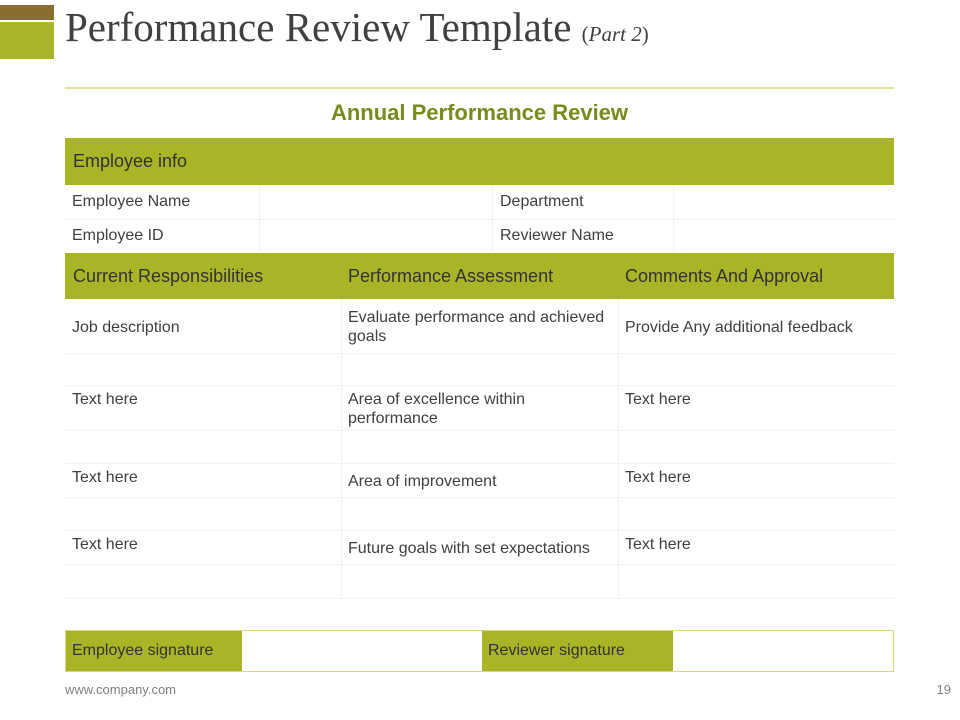 The width and height of the screenshot is (960, 720). What do you see at coordinates (27, 40) in the screenshot?
I see `decorative-block-olive` at bounding box center [27, 40].